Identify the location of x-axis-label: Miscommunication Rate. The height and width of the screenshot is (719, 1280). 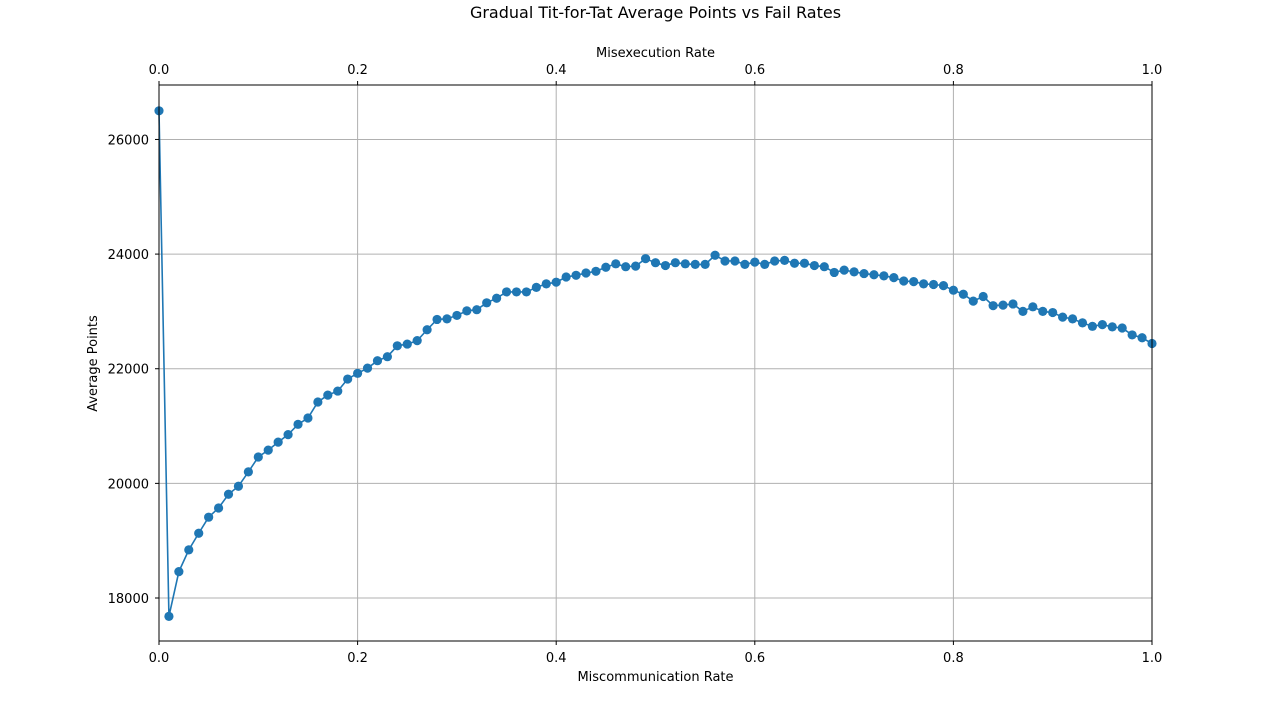
(655, 677).